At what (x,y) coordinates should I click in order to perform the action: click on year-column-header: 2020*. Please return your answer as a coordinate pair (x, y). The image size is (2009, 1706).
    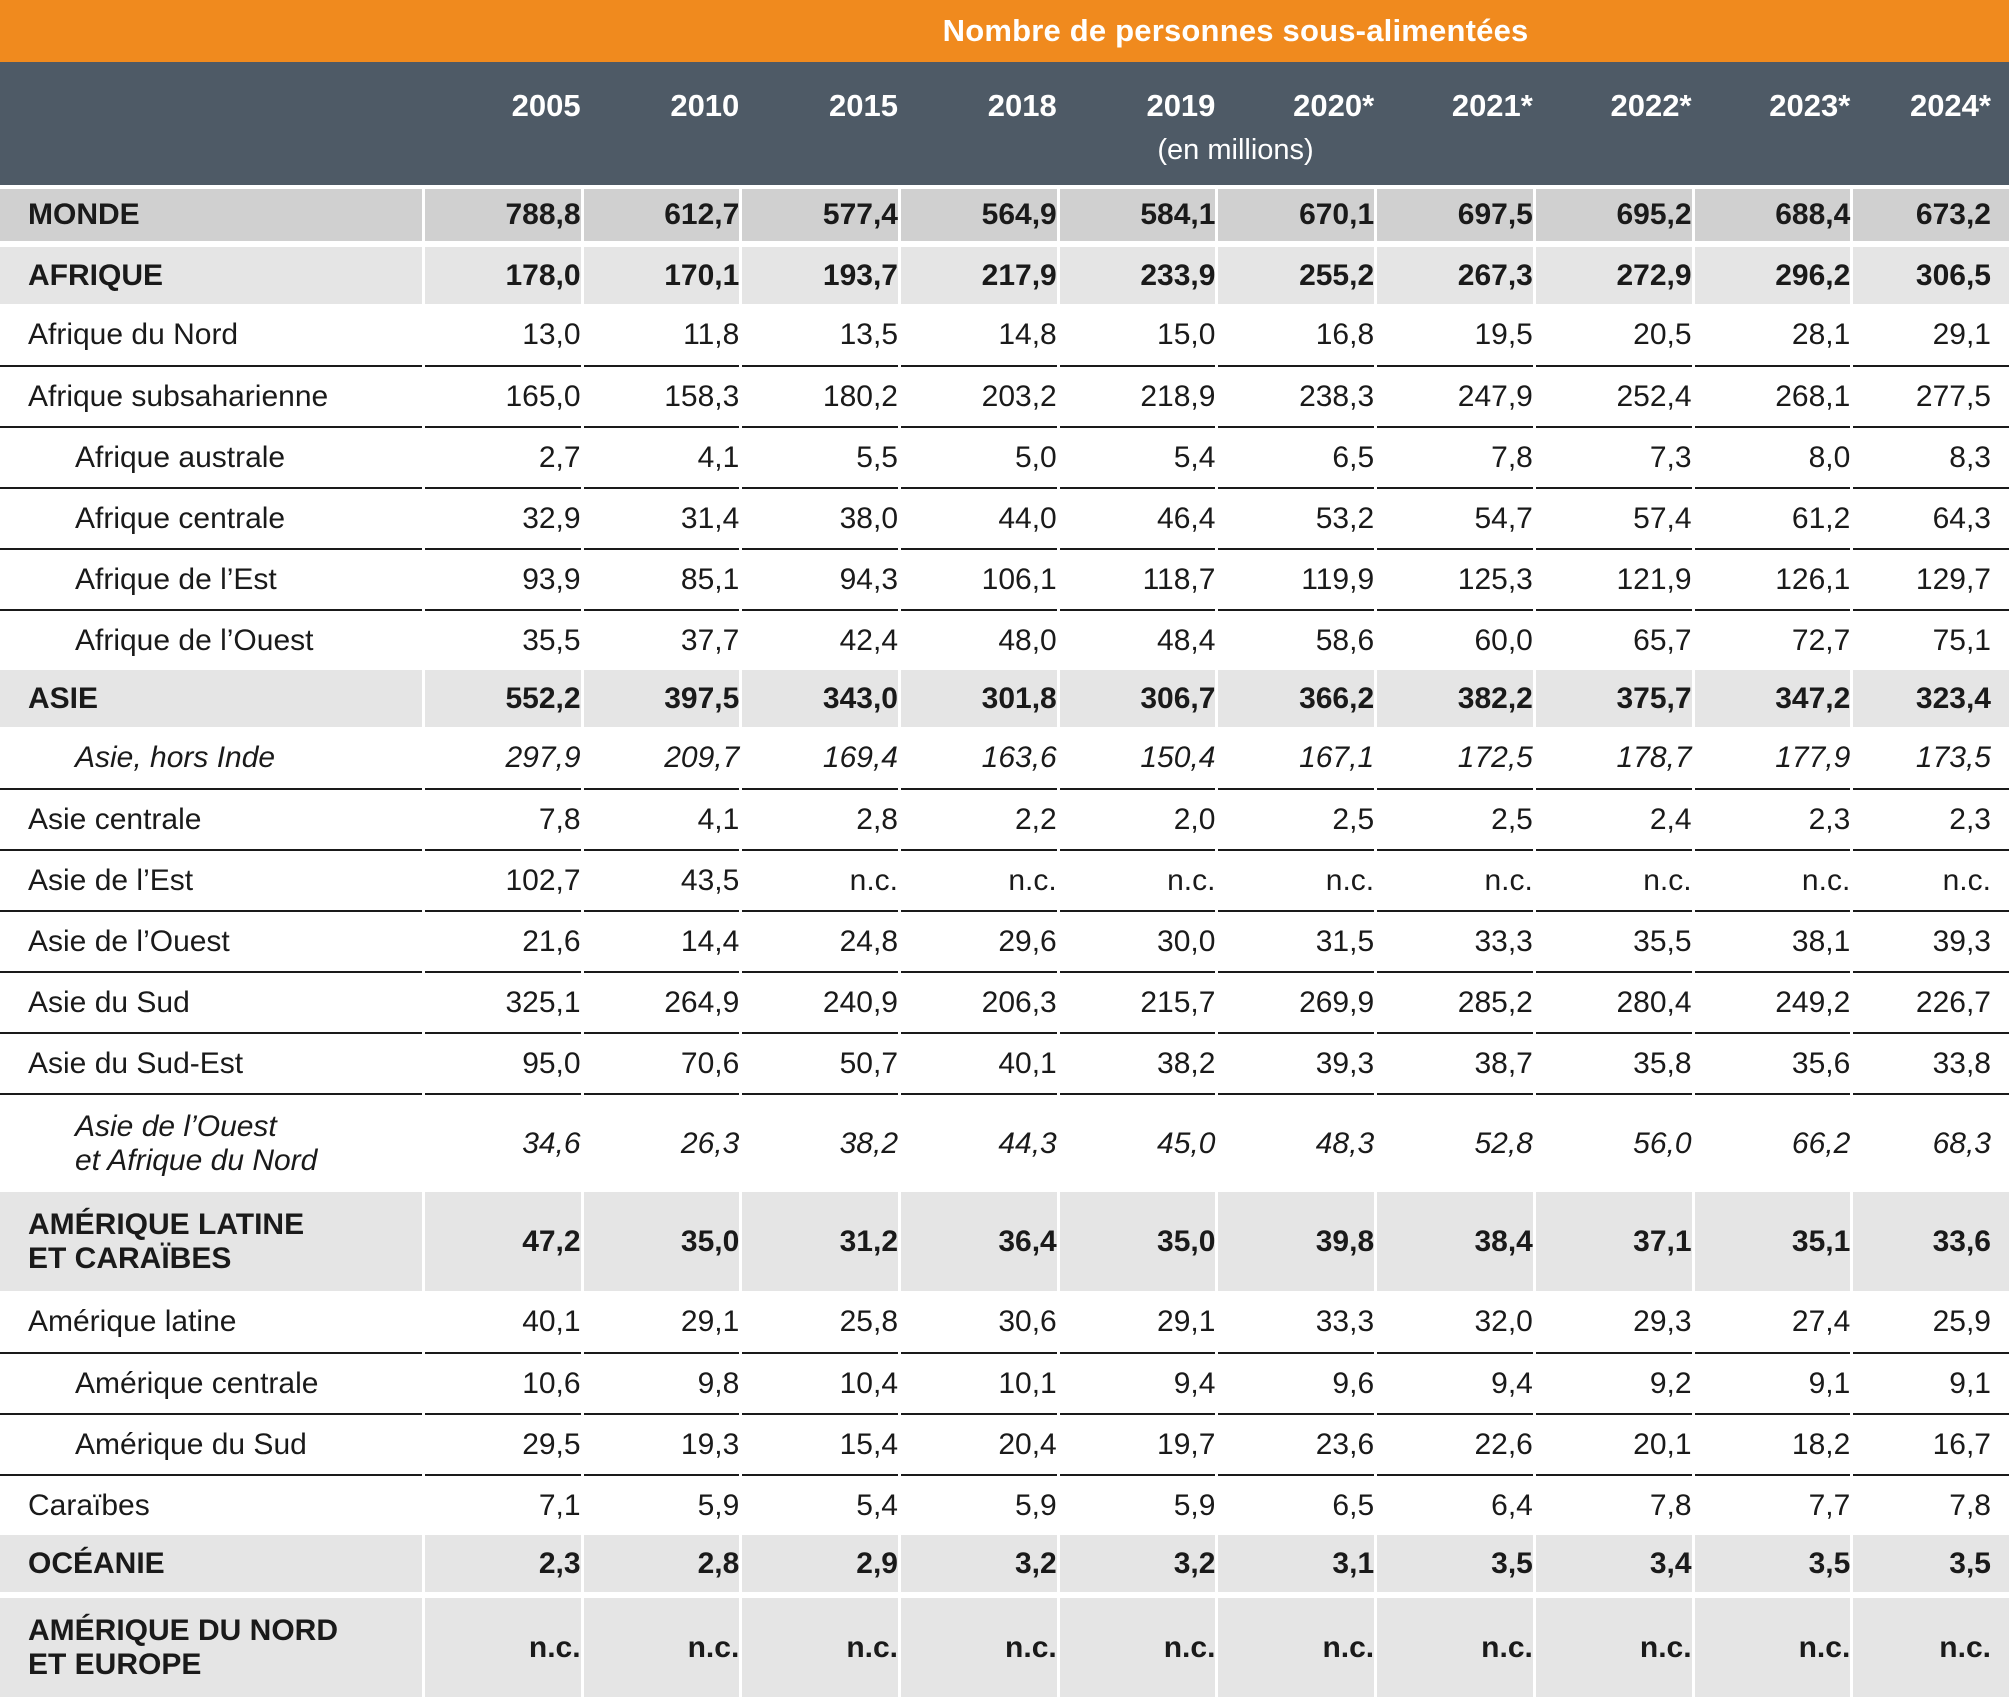
    Looking at the image, I should click on (1334, 105).